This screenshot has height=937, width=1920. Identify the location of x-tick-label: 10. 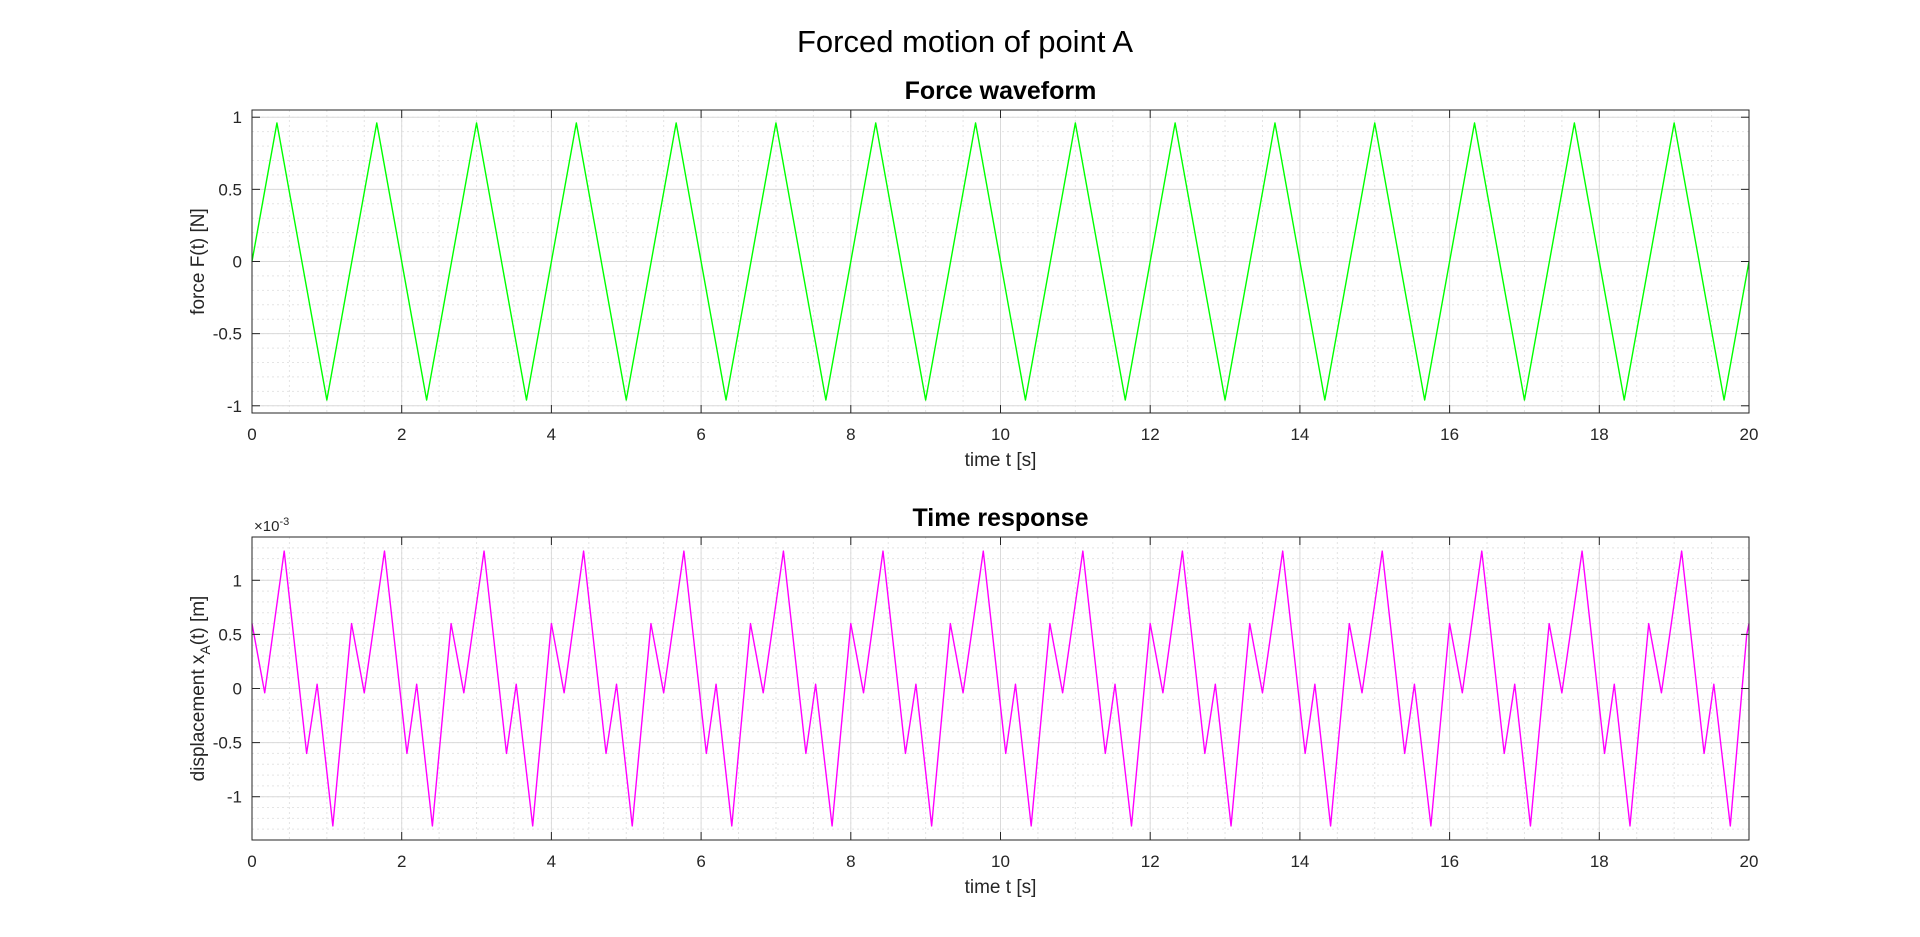
(1000, 861).